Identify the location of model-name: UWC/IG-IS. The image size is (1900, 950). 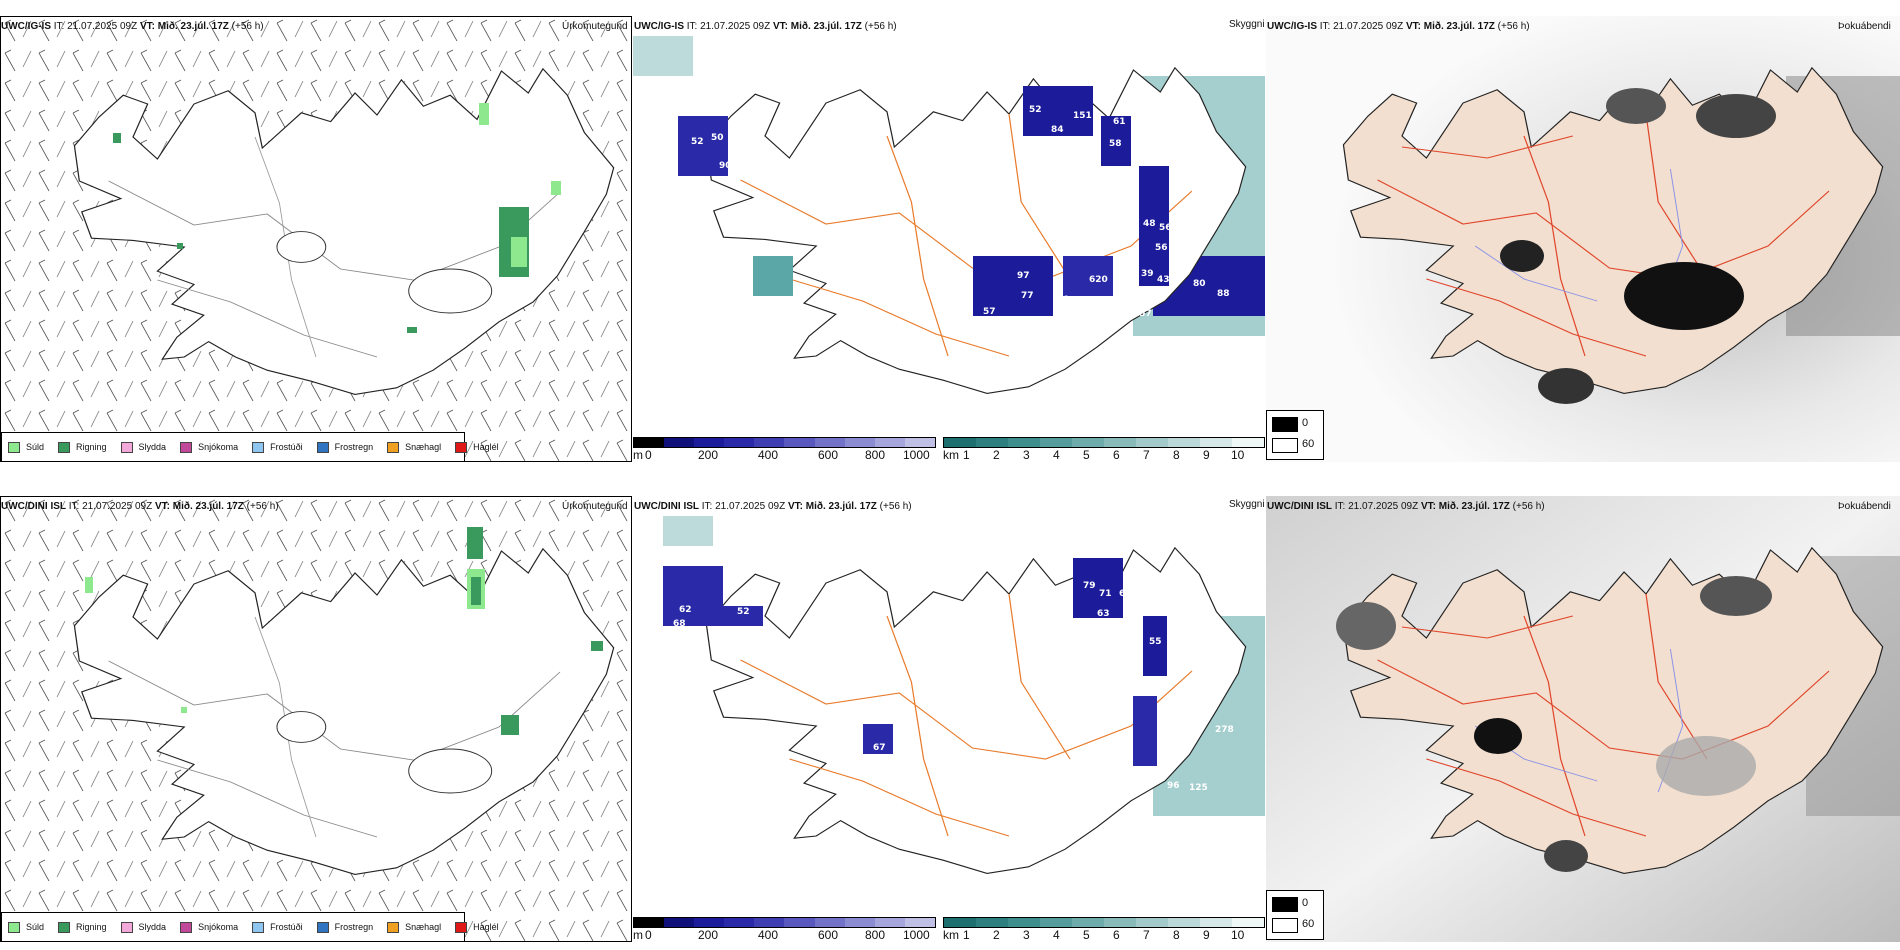
(26, 26).